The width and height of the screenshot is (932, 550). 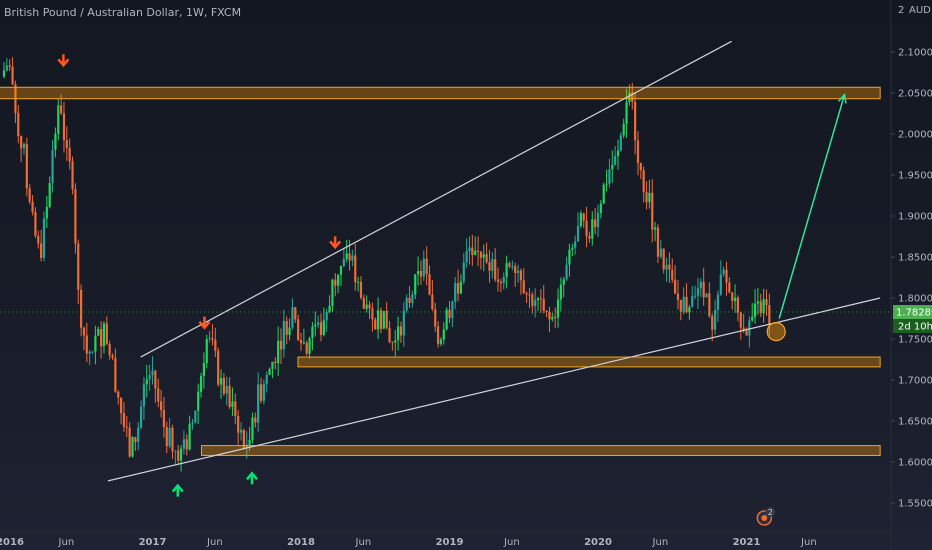 I want to click on highlight-circle, so click(x=776, y=332).